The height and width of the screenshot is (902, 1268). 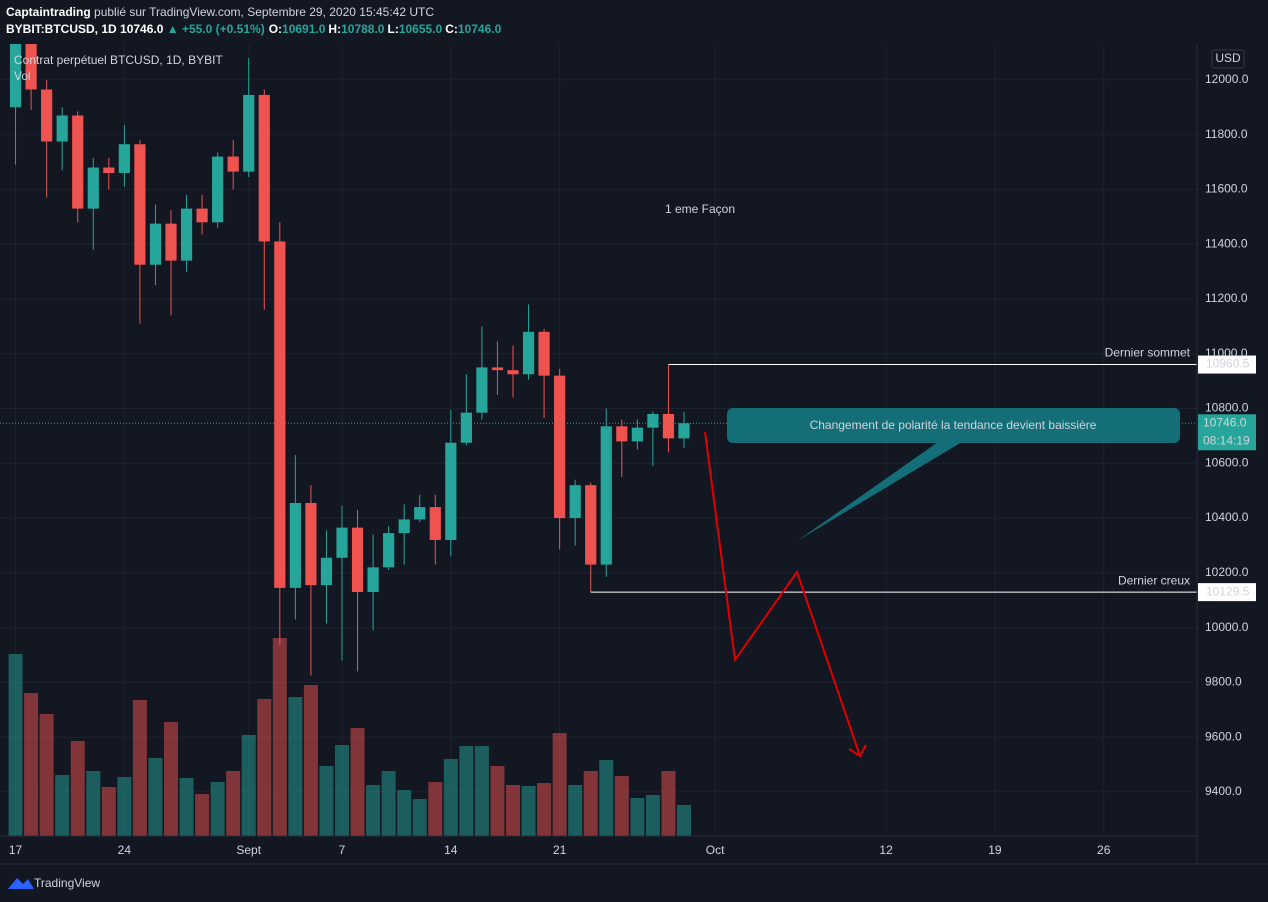 I want to click on ohlc-label: H:, so click(x=334, y=29).